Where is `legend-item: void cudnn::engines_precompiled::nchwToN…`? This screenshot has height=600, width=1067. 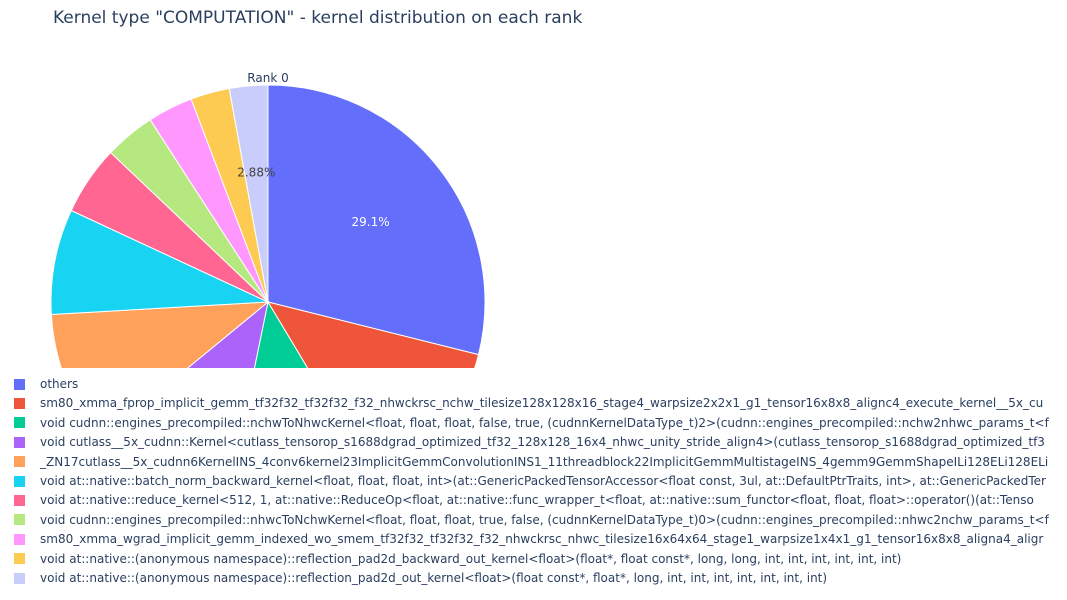 legend-item: void cudnn::engines_precompiled::nchwToN… is located at coordinates (531, 423).